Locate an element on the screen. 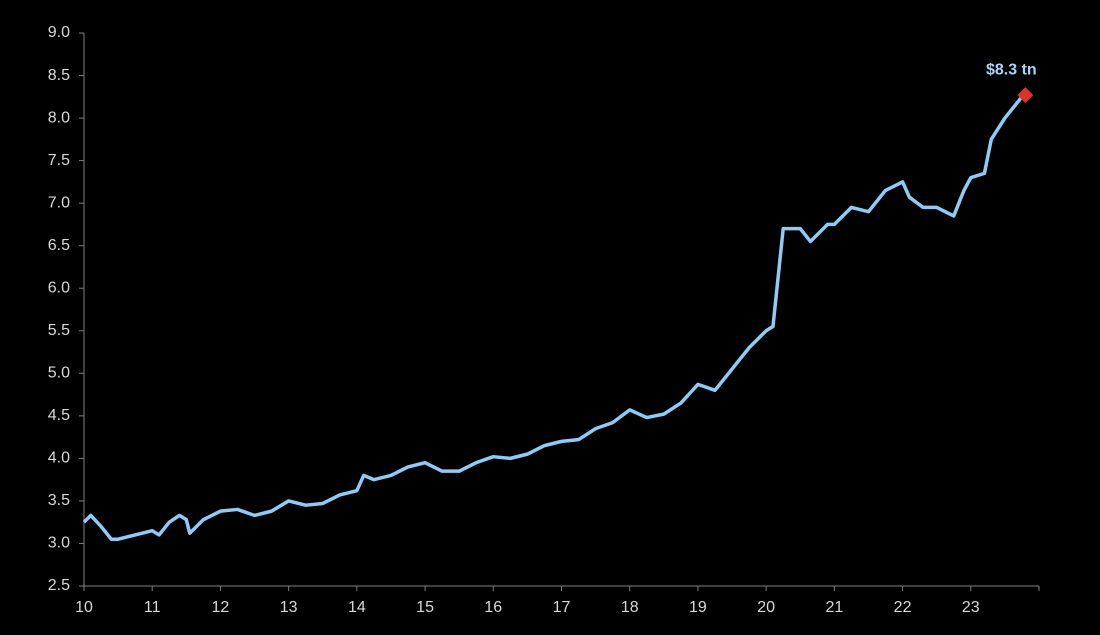 This screenshot has width=1100, height=635. x-tick-label: 23 is located at coordinates (971, 607).